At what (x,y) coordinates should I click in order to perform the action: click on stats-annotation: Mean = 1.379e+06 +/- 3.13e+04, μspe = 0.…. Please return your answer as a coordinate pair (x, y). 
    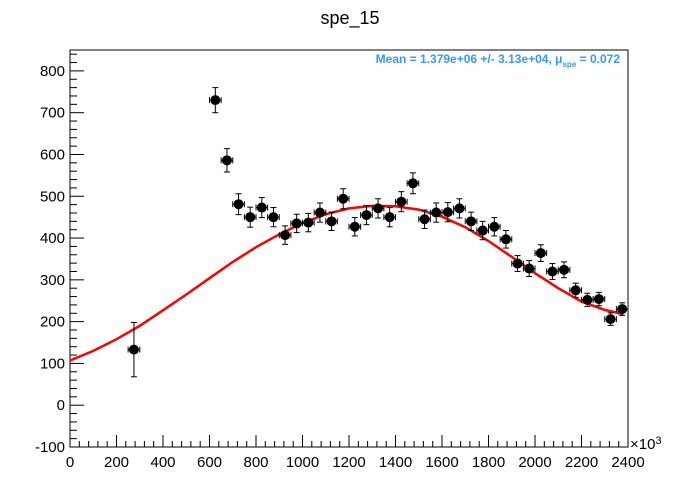
    Looking at the image, I should click on (498, 60).